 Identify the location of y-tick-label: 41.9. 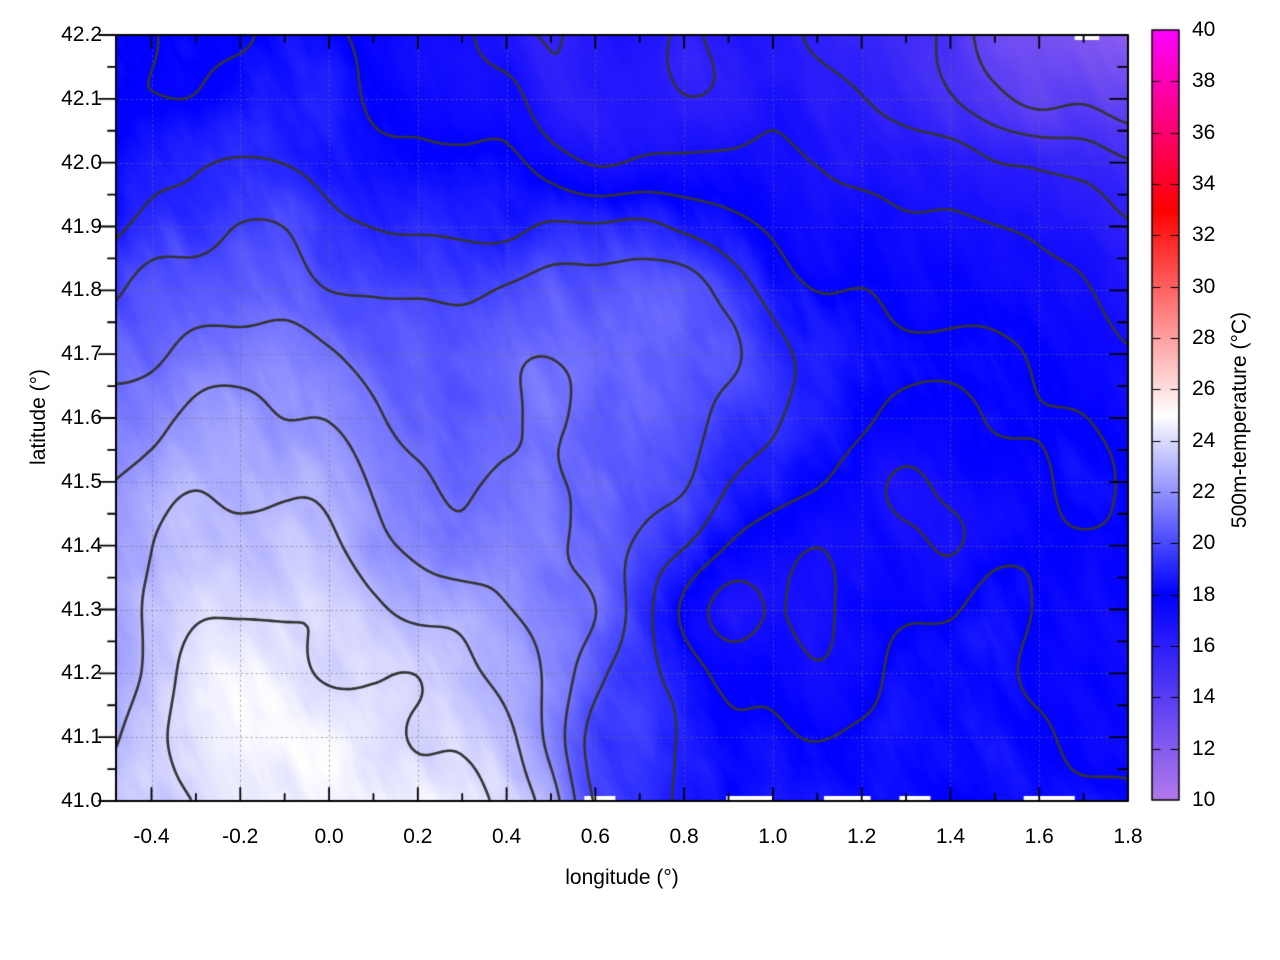
(81, 226).